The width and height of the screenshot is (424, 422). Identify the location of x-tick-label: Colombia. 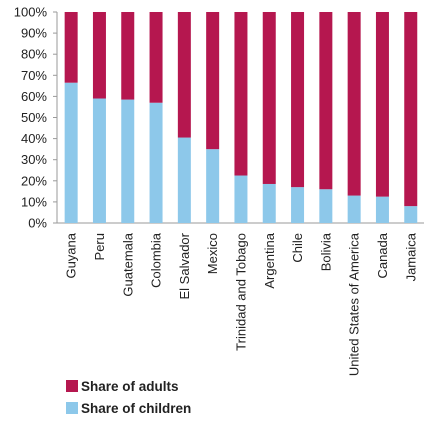
(156, 260).